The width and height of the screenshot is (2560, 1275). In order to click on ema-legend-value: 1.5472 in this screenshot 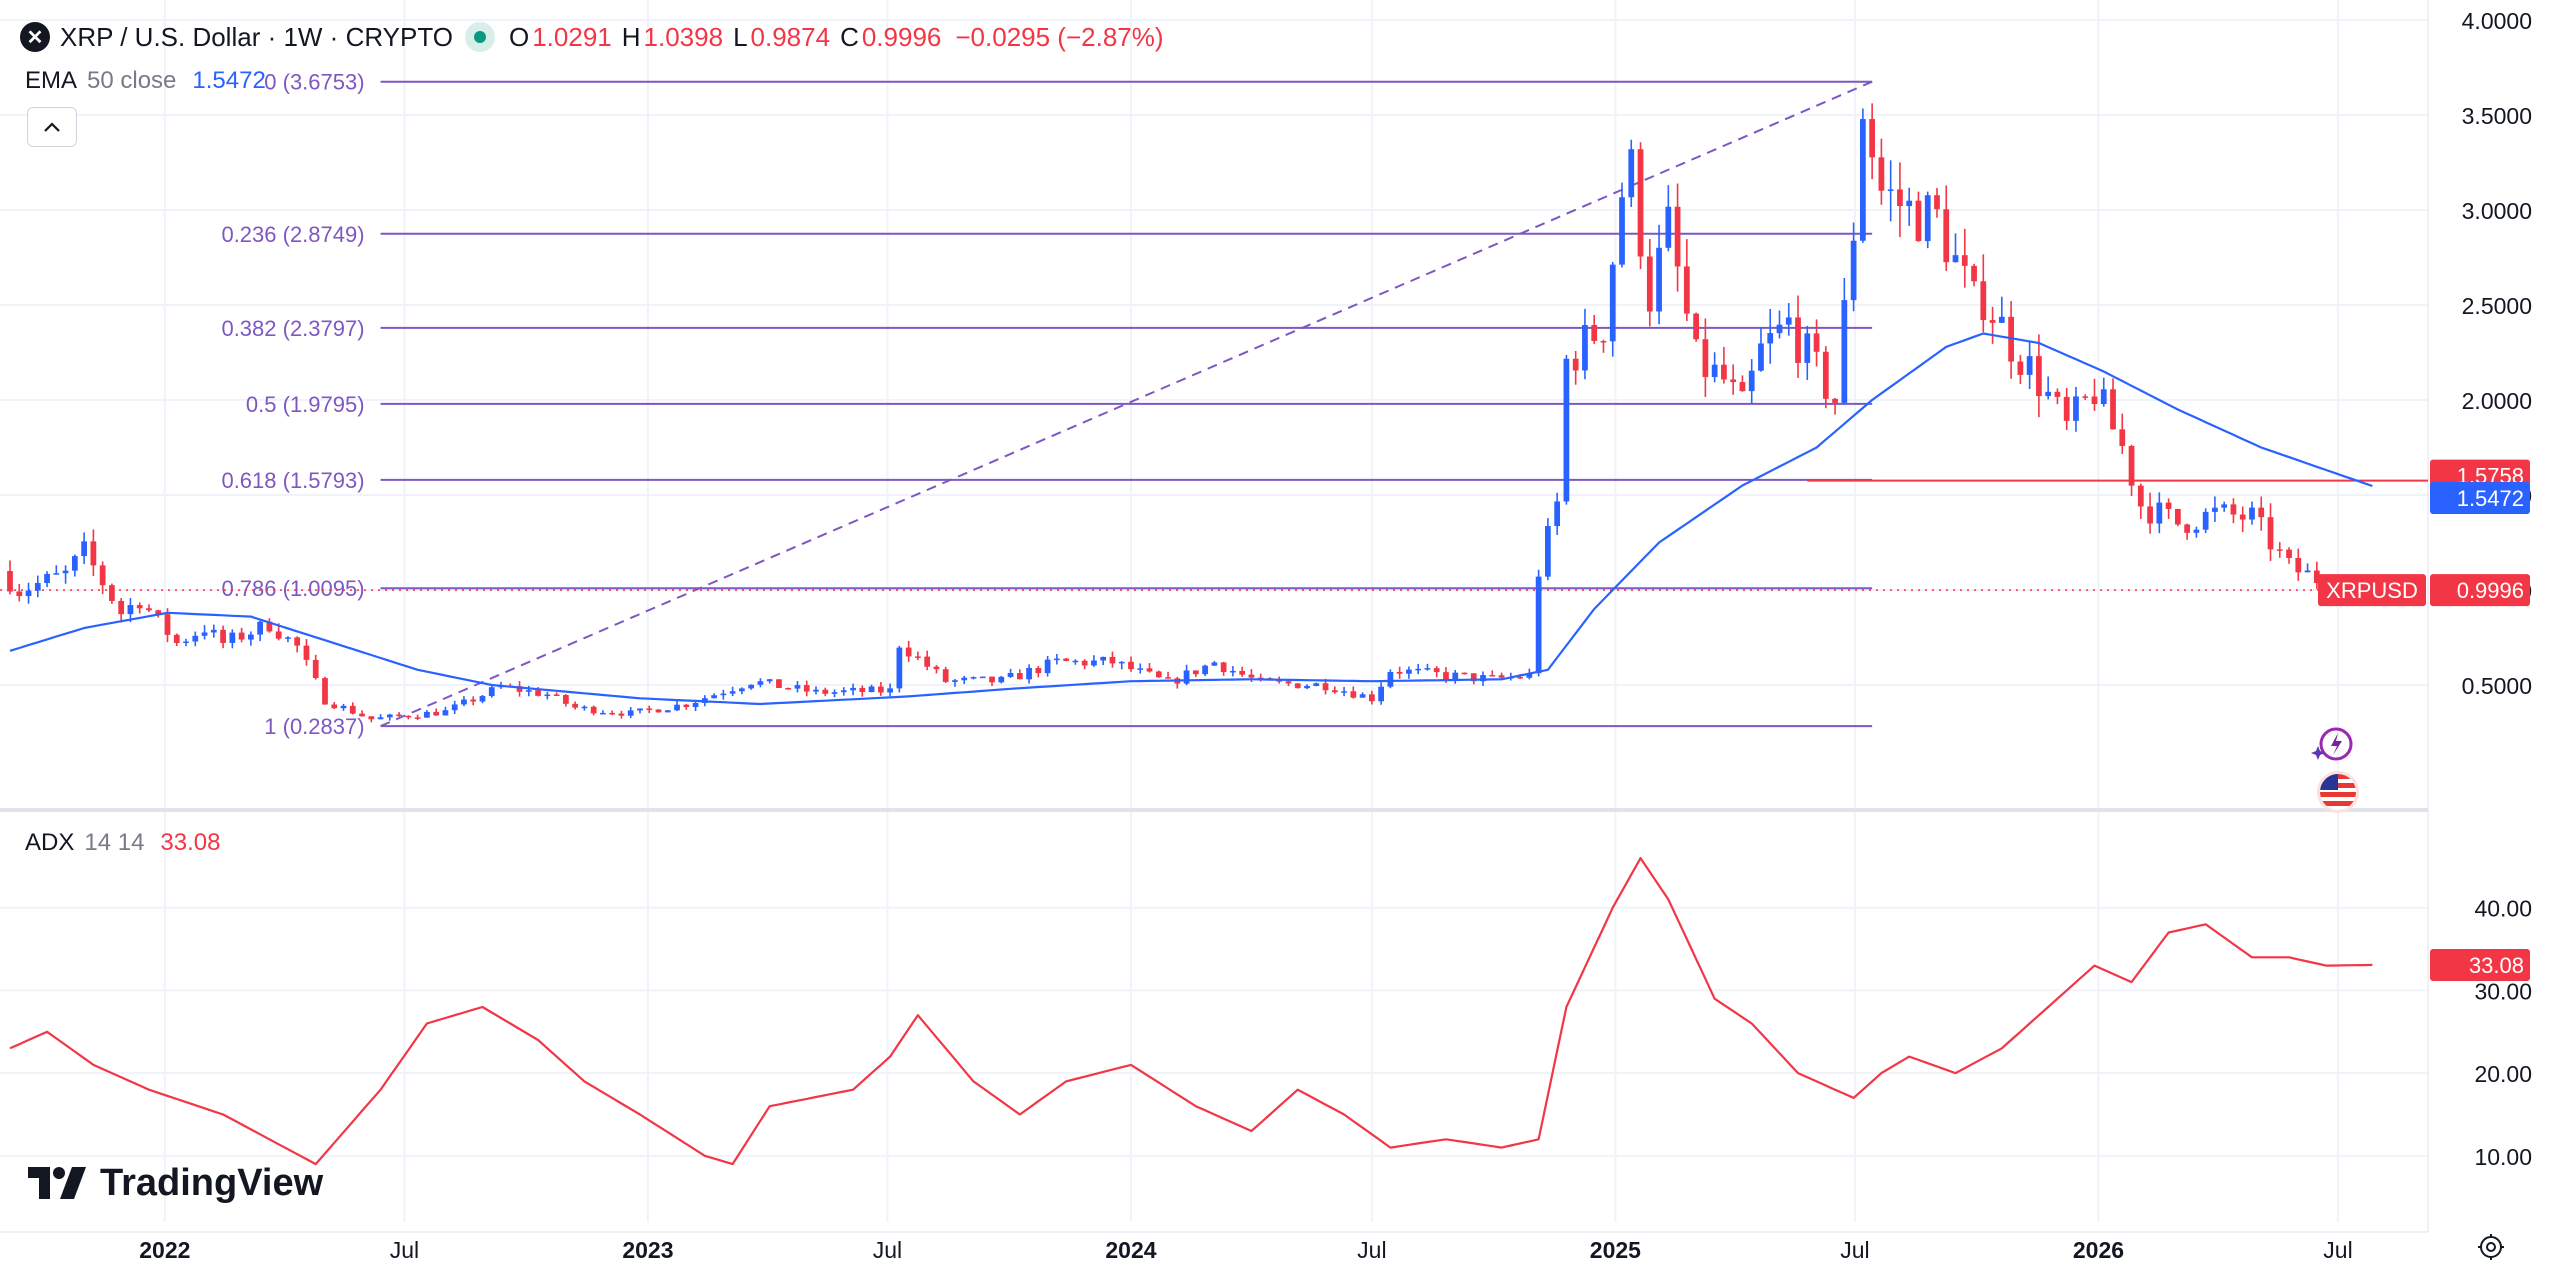, I will do `click(229, 80)`.